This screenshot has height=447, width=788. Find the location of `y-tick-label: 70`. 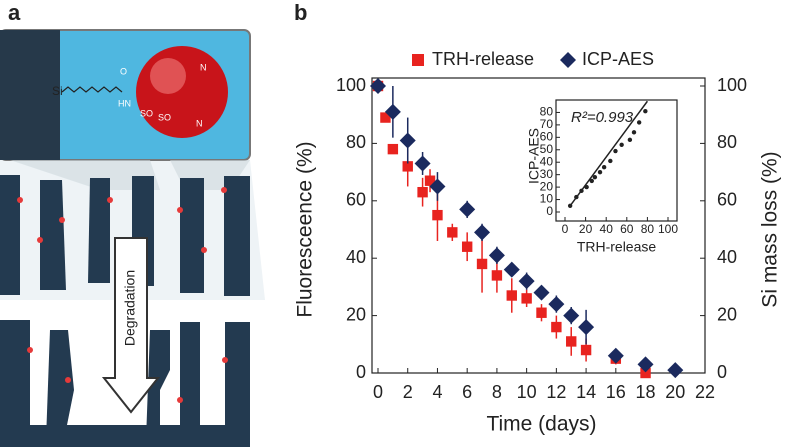

y-tick-label: 70 is located at coordinates (547, 124).